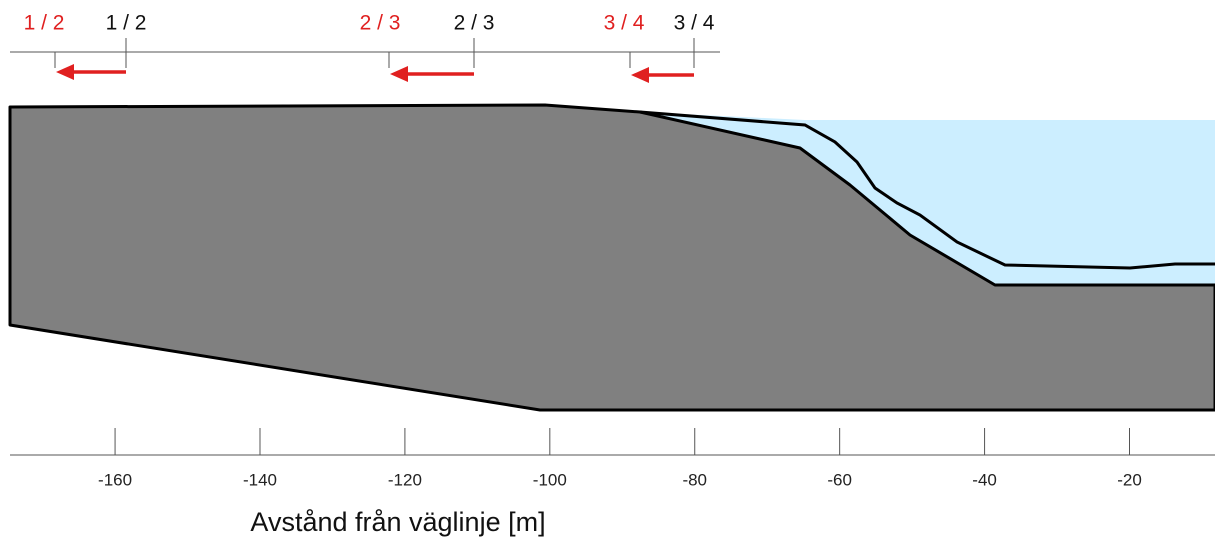 This screenshot has height=545, width=1215. What do you see at coordinates (44, 23) in the screenshot?
I see `marker-label-red: 1 / 2` at bounding box center [44, 23].